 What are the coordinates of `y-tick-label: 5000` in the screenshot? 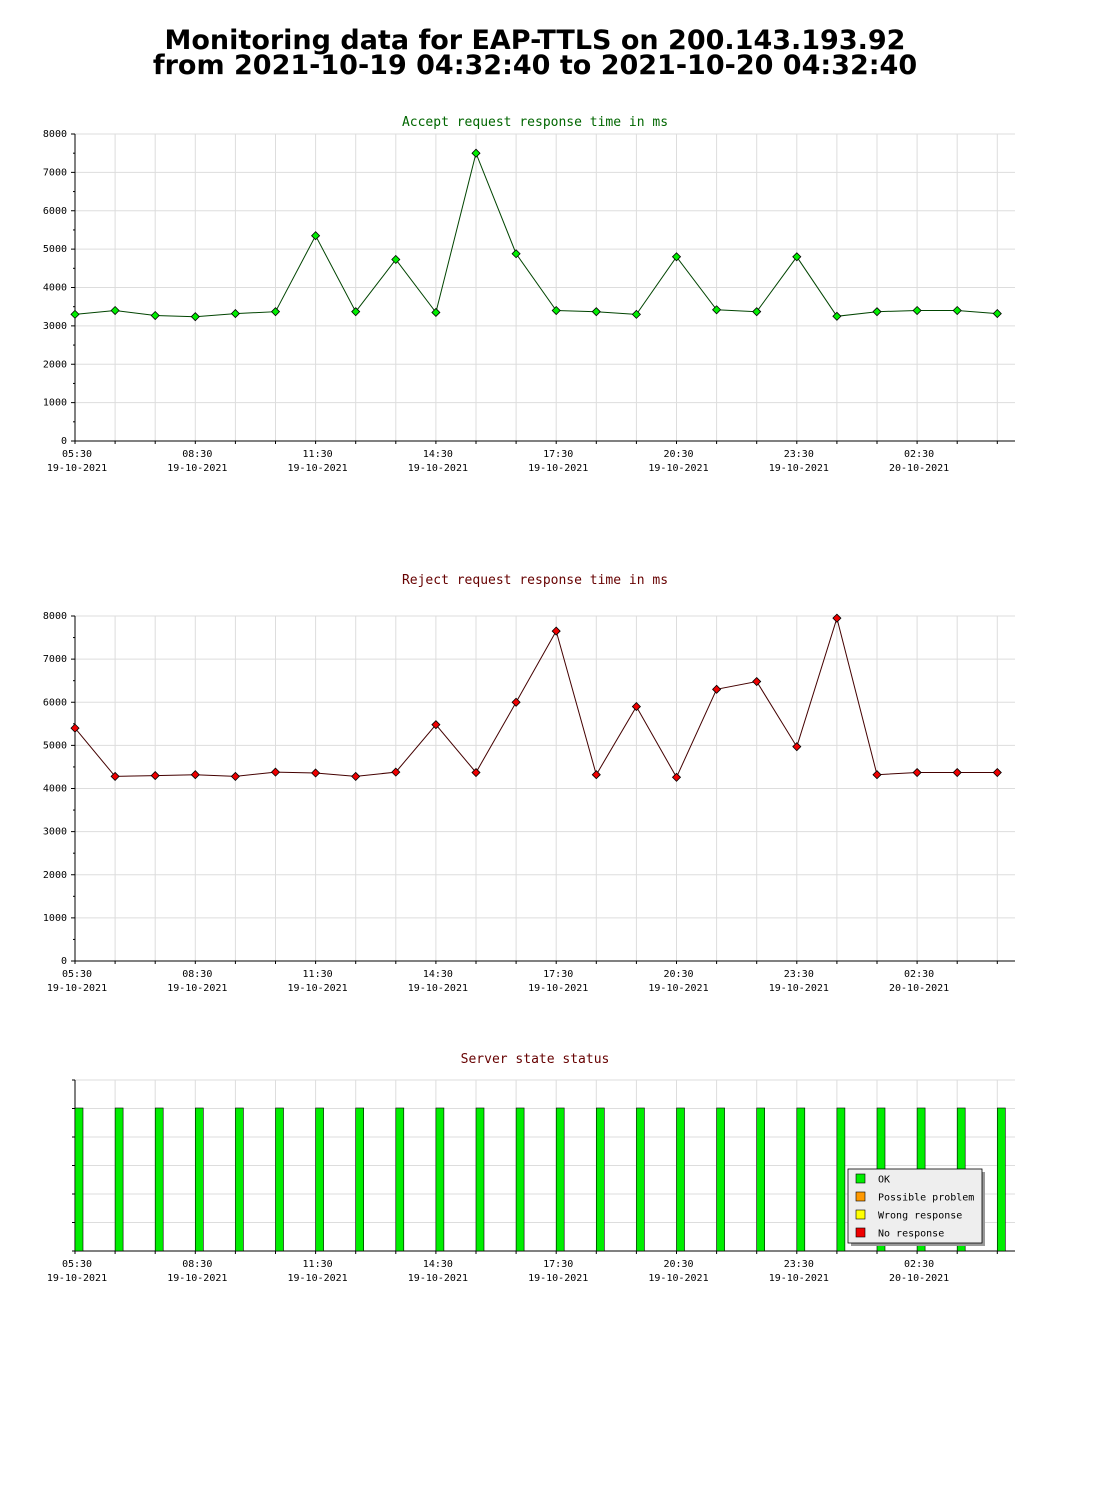 It's located at (55, 249).